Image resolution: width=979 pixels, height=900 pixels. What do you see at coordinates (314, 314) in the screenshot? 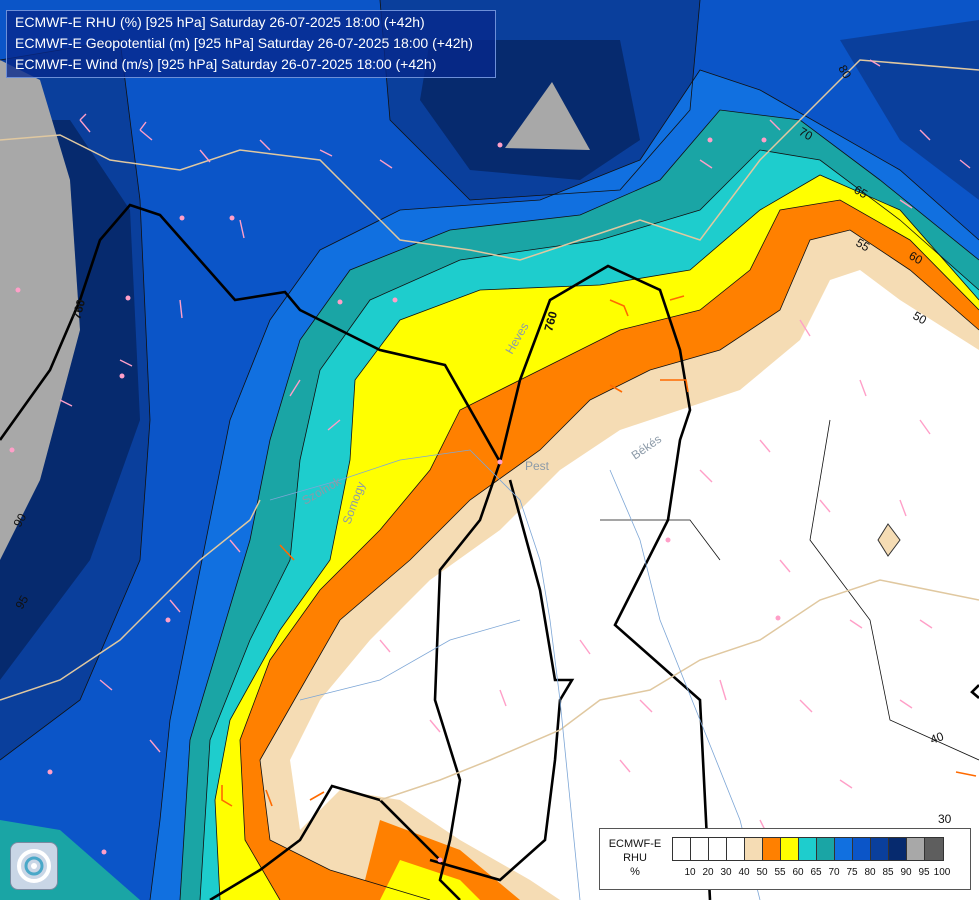
I see `geopotential-labels: 760 760` at bounding box center [314, 314].